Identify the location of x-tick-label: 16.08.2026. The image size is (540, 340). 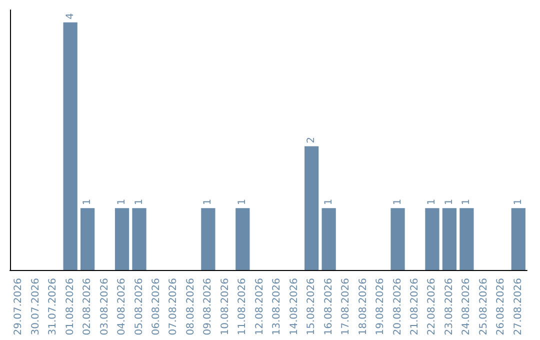
(328, 307).